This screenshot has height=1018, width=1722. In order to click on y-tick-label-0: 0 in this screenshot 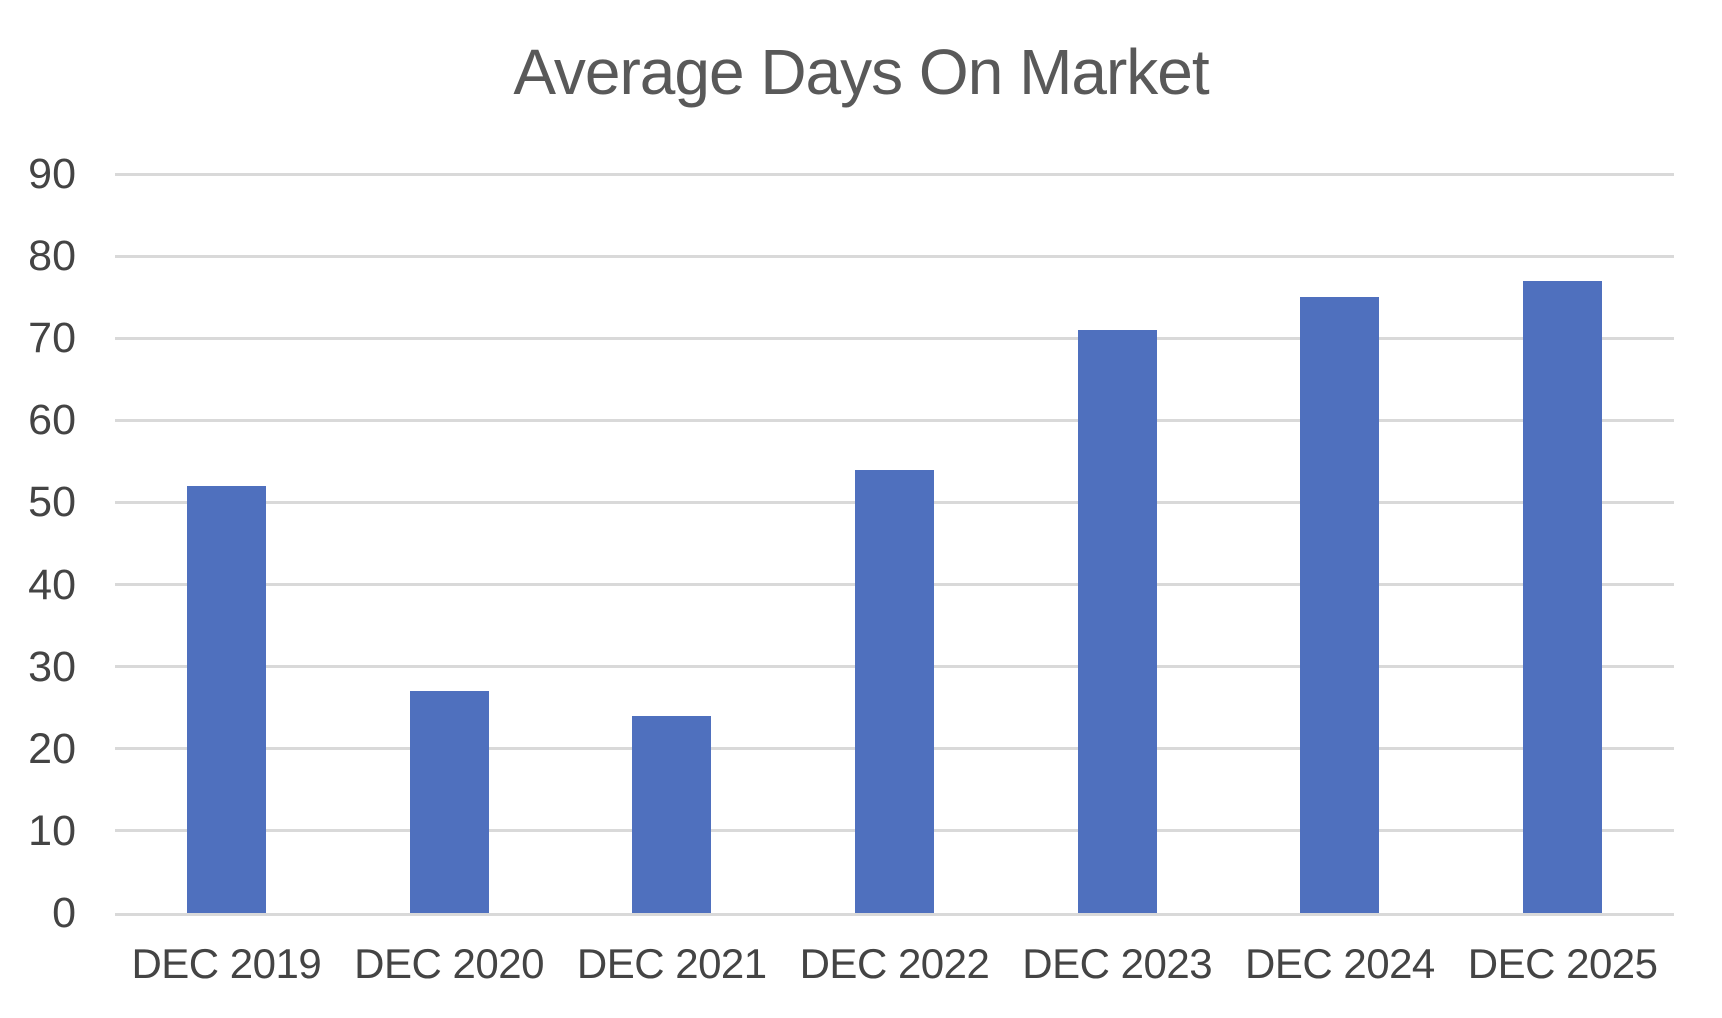, I will do `click(64, 913)`.